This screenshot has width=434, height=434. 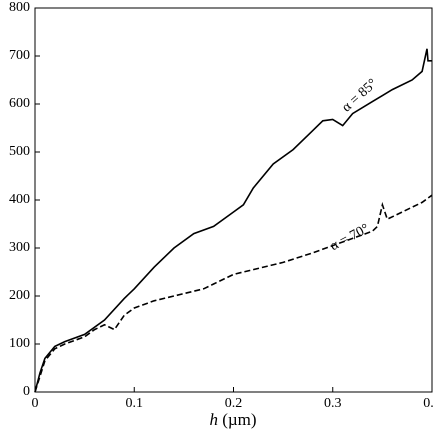 I want to click on x-label-var: h, so click(x=213, y=419).